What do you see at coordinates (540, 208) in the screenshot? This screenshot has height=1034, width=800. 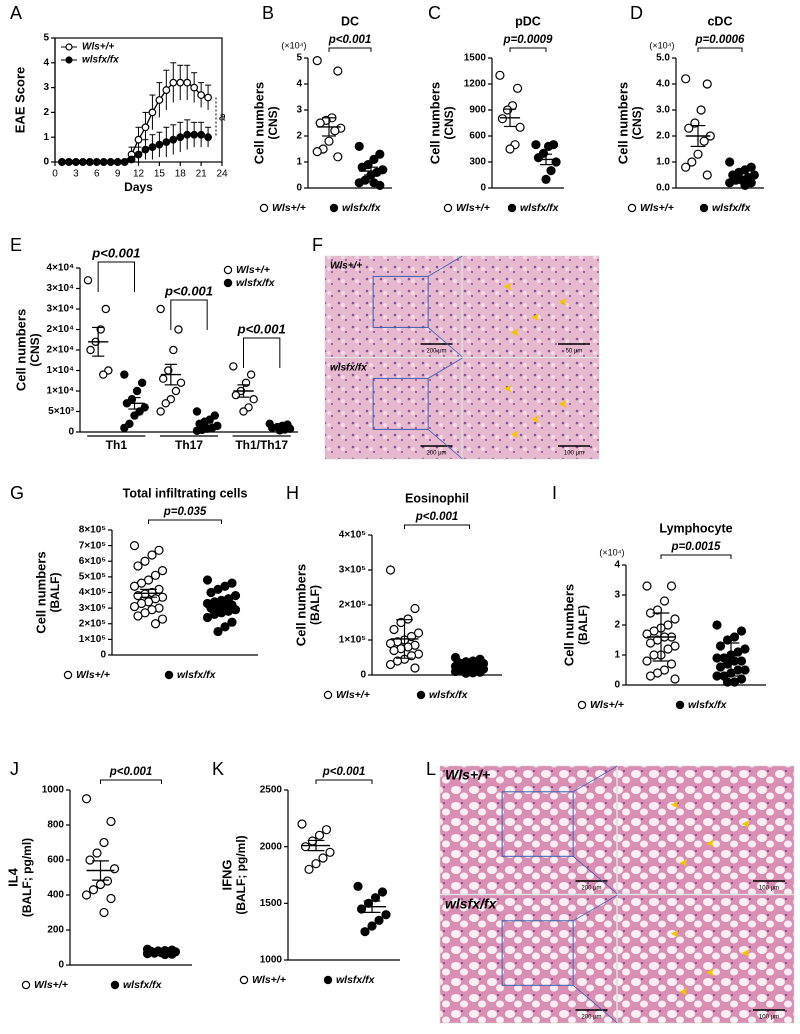 I see `legend-label: wlsfx/fx` at bounding box center [540, 208].